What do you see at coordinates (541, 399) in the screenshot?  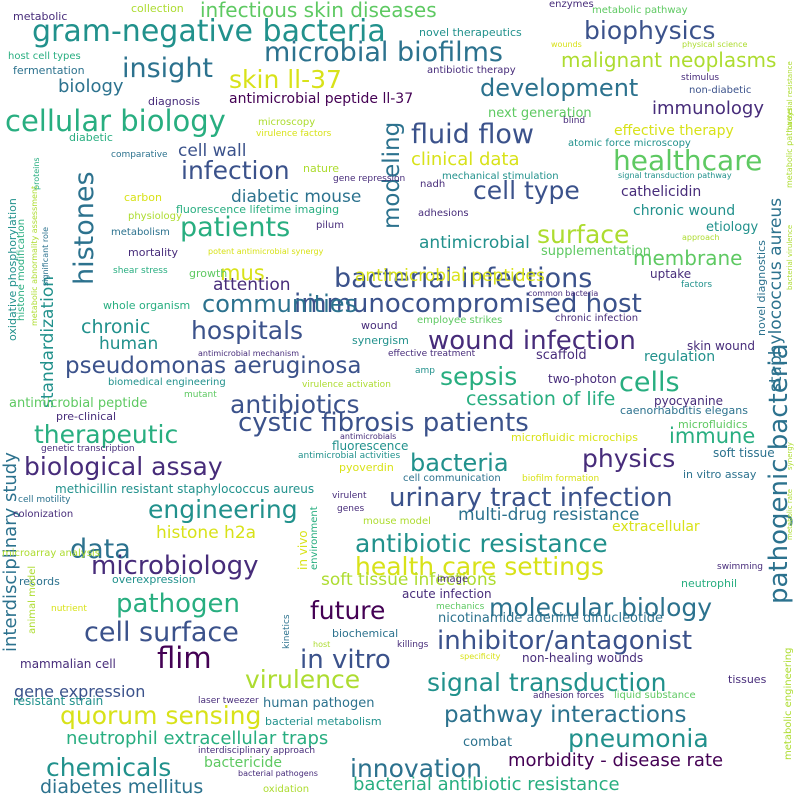 I see `word-cessation-of-life: cessation of life` at bounding box center [541, 399].